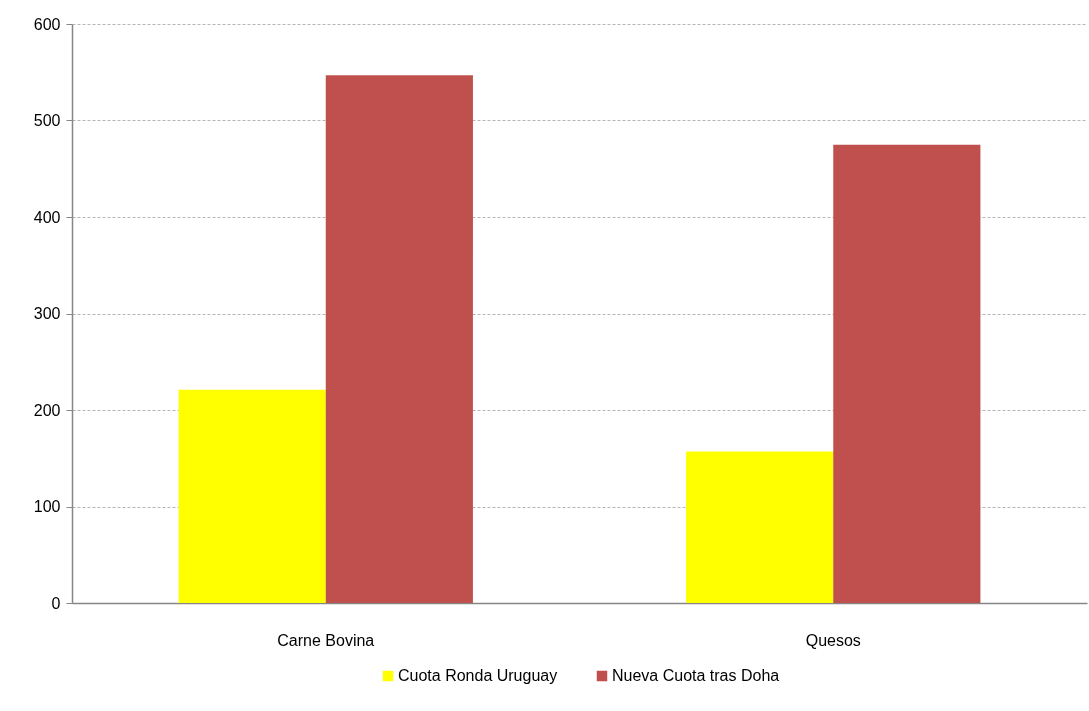 The height and width of the screenshot is (711, 1089). Describe the element at coordinates (47, 217) in the screenshot. I see `y-tick-label: 400` at that location.